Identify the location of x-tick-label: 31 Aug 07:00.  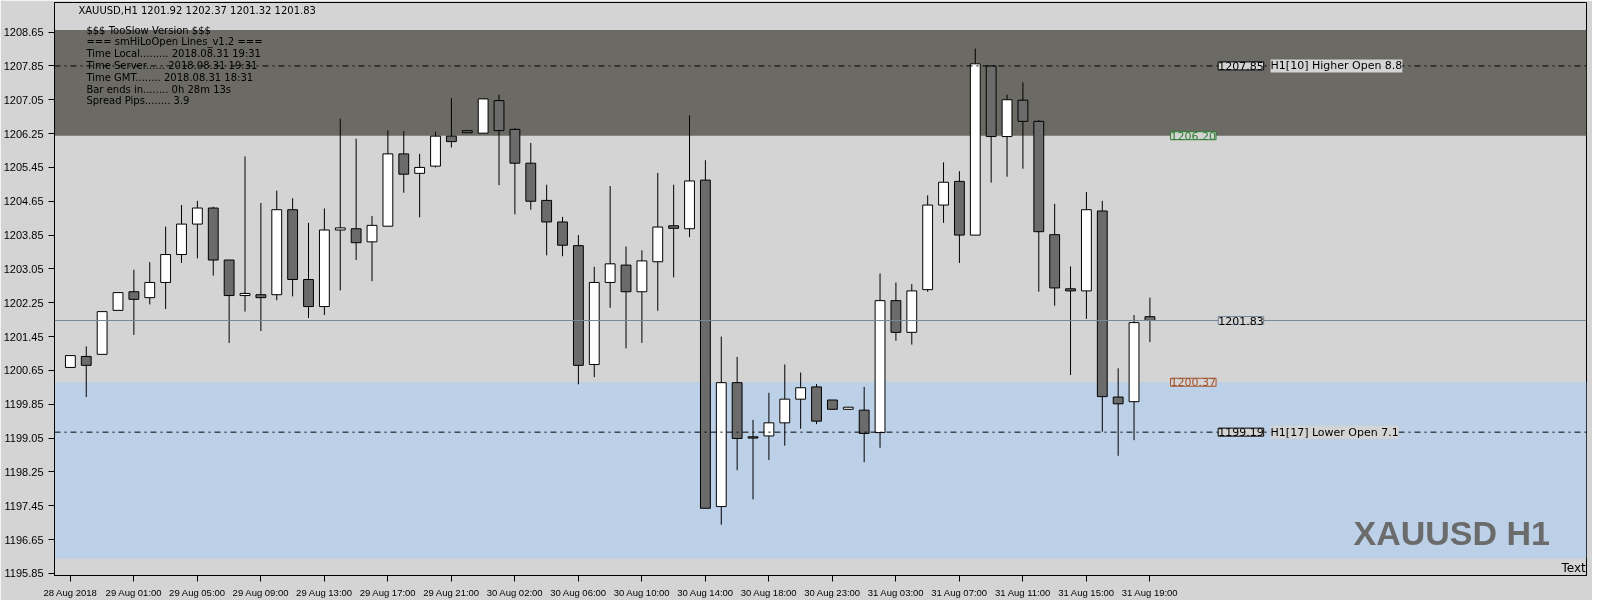
(959, 592).